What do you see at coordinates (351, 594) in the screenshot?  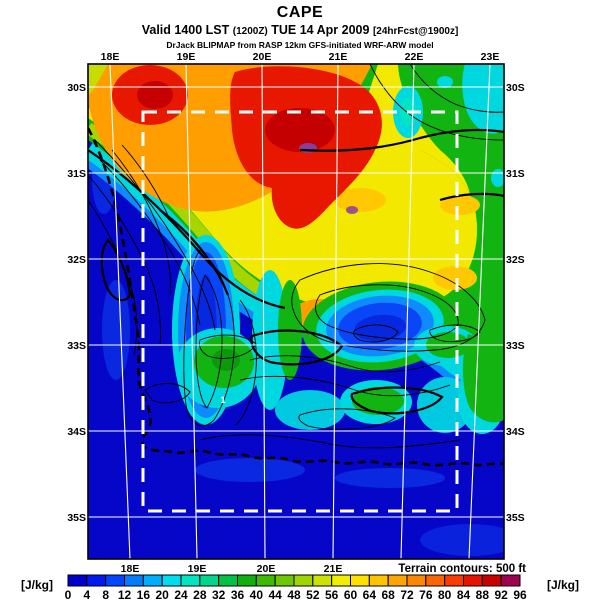 I see `colorbar-tick: 60` at bounding box center [351, 594].